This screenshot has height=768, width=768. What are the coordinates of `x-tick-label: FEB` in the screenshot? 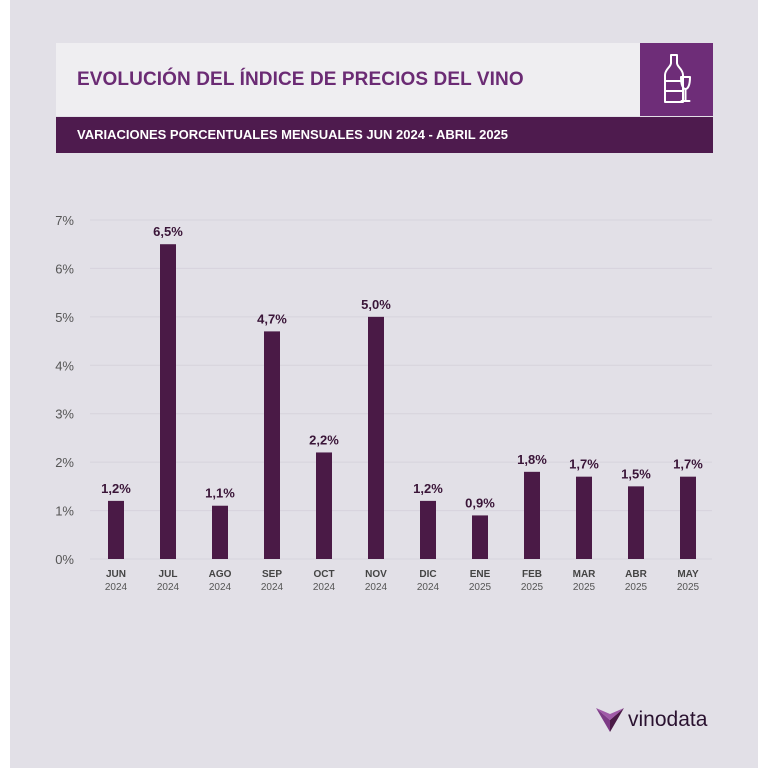 It's located at (532, 574).